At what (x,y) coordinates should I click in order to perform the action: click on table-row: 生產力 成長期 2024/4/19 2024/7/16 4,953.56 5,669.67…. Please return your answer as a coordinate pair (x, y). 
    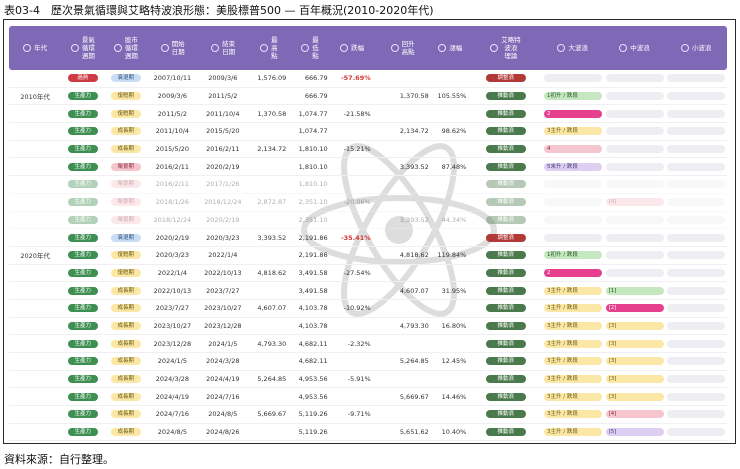
    Looking at the image, I should click on (368, 397).